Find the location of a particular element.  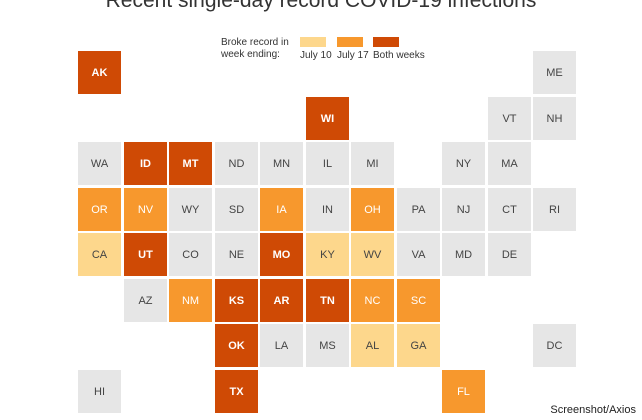

state-tile-ak: AK is located at coordinates (99, 72).